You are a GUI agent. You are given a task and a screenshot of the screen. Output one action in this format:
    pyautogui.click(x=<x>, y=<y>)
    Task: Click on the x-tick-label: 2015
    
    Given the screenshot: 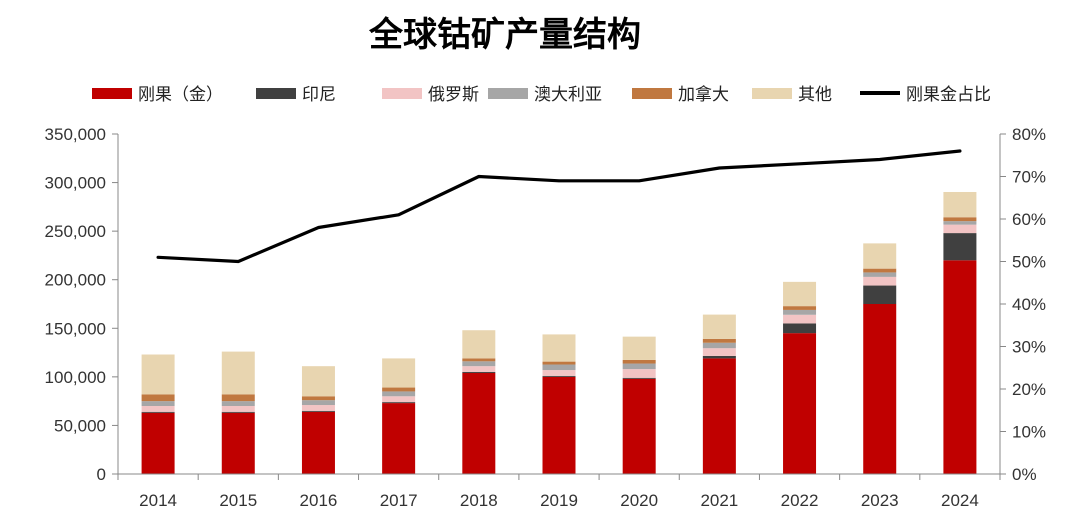 What is the action you would take?
    pyautogui.click(x=238, y=500)
    